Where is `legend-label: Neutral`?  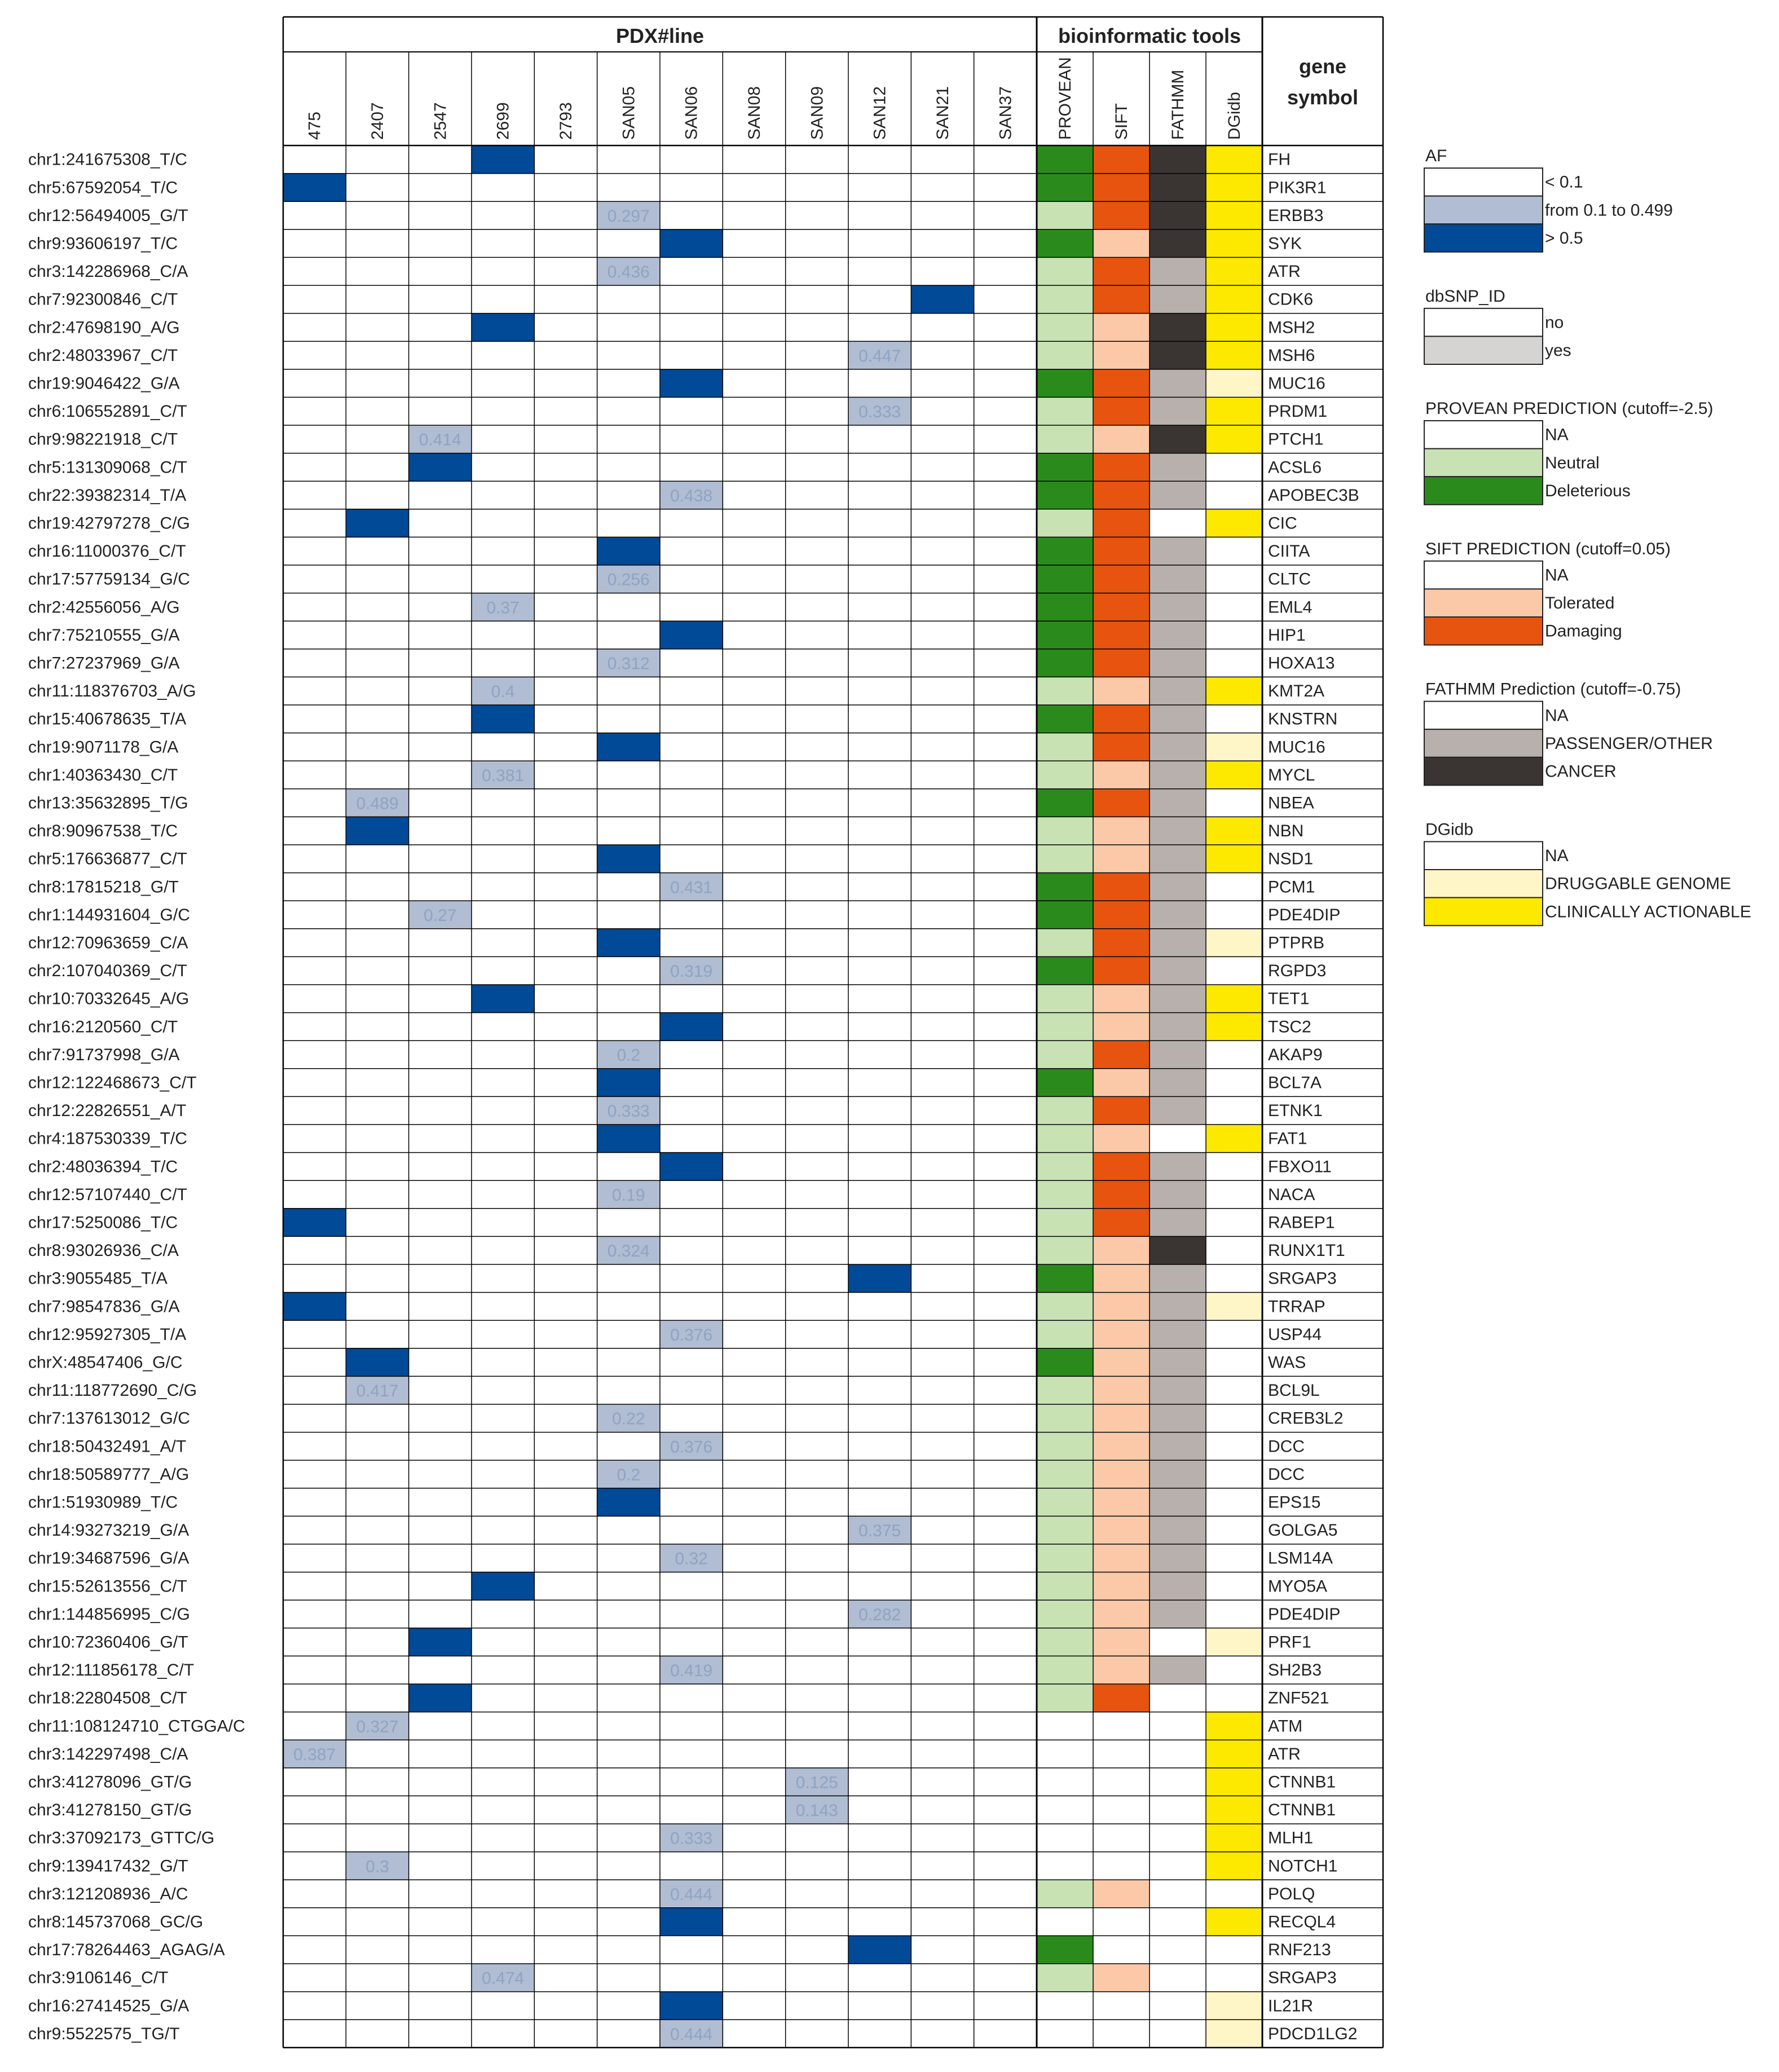 legend-label: Neutral is located at coordinates (1573, 462).